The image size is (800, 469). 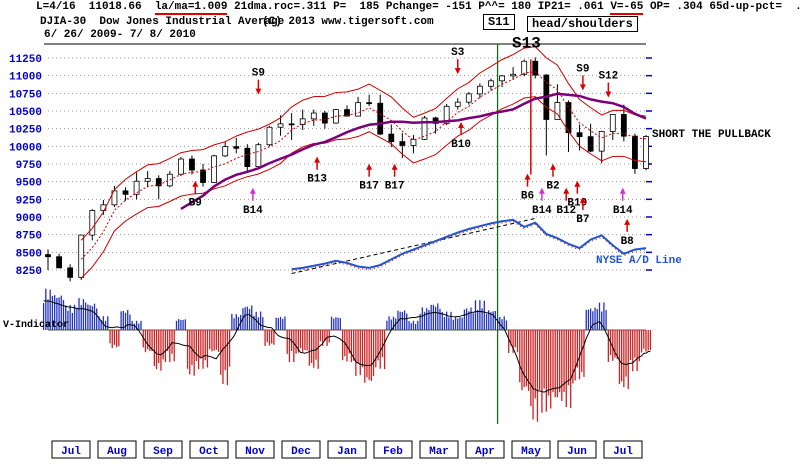 What do you see at coordinates (29, 201) in the screenshot?
I see `y-axis-label: 9250` at bounding box center [29, 201].